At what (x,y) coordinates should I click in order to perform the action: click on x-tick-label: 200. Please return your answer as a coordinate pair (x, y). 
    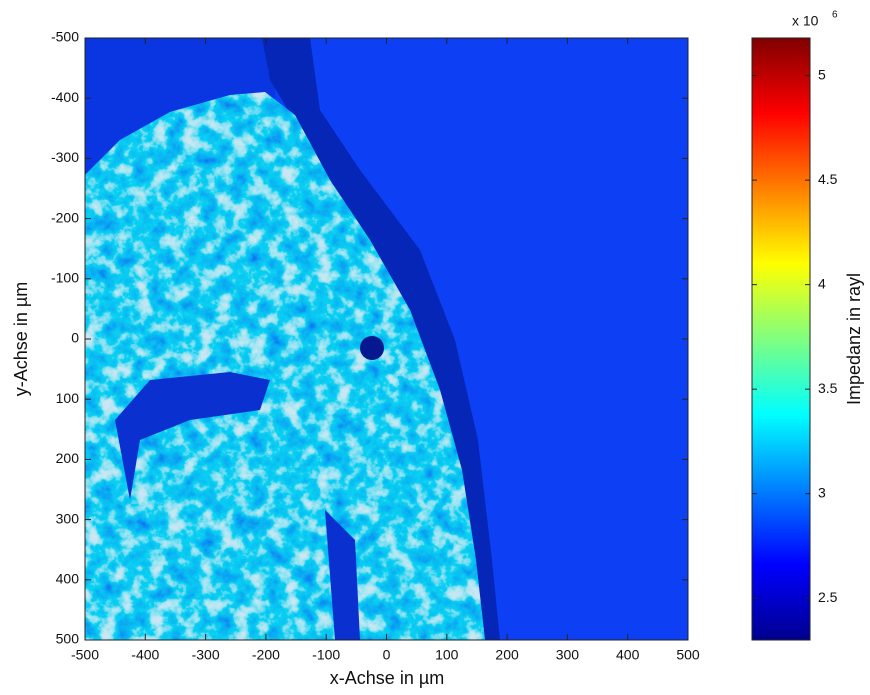
    Looking at the image, I should click on (507, 655).